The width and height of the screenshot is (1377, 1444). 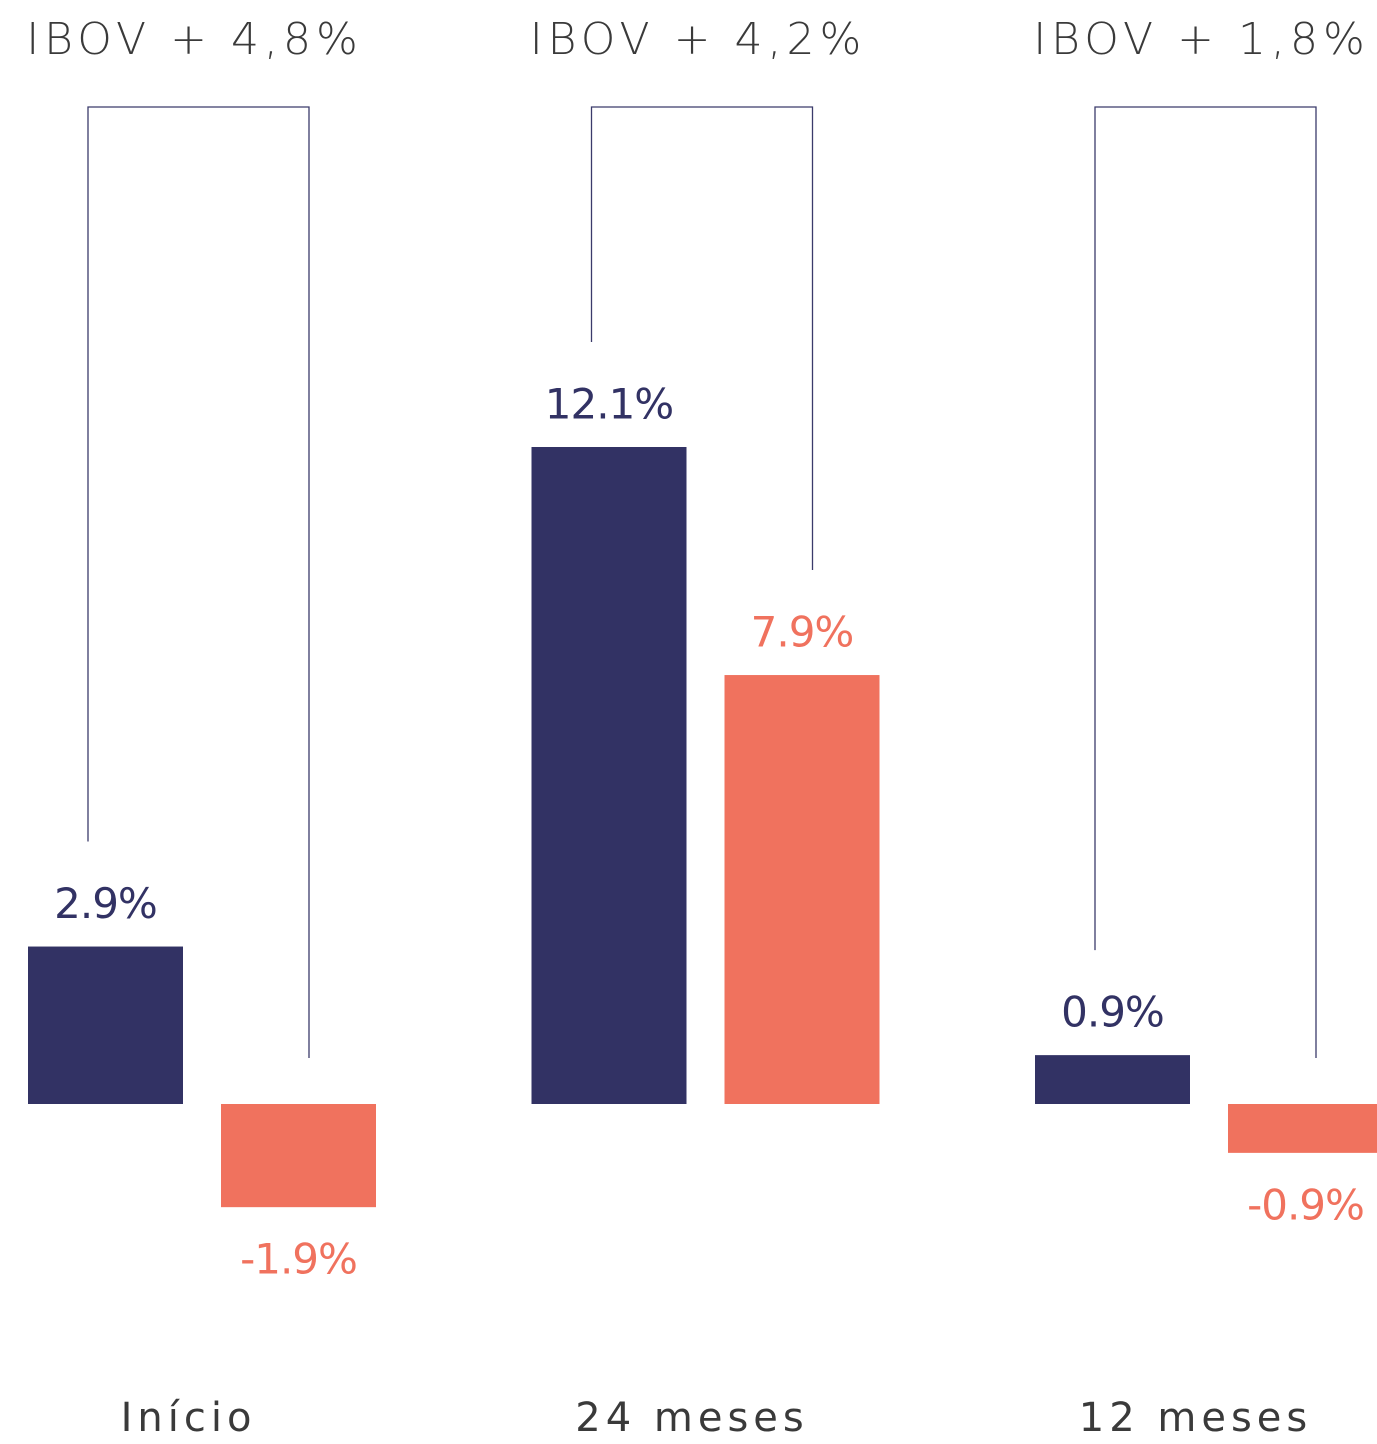 What do you see at coordinates (698, 39) in the screenshot?
I see `annotation: IBOV + 4,2%` at bounding box center [698, 39].